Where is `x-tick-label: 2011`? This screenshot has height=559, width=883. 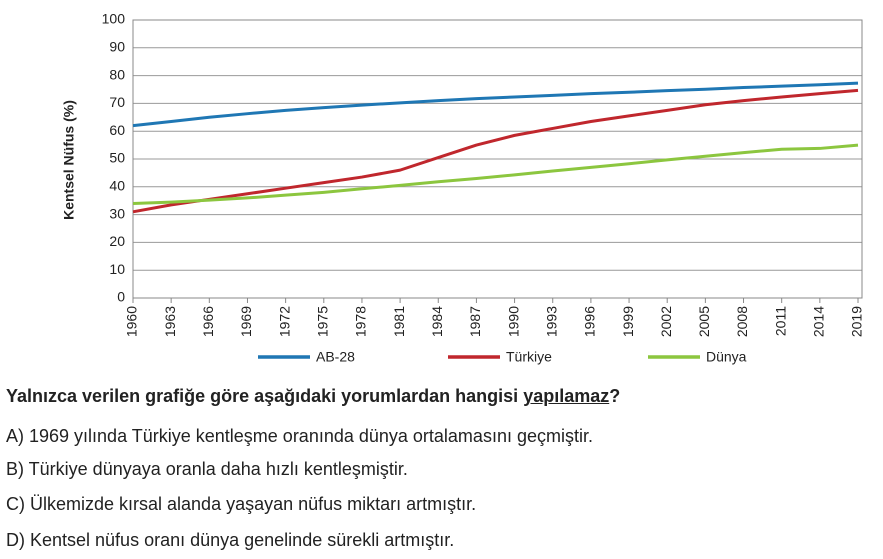 x-tick-label: 2011 is located at coordinates (780, 321).